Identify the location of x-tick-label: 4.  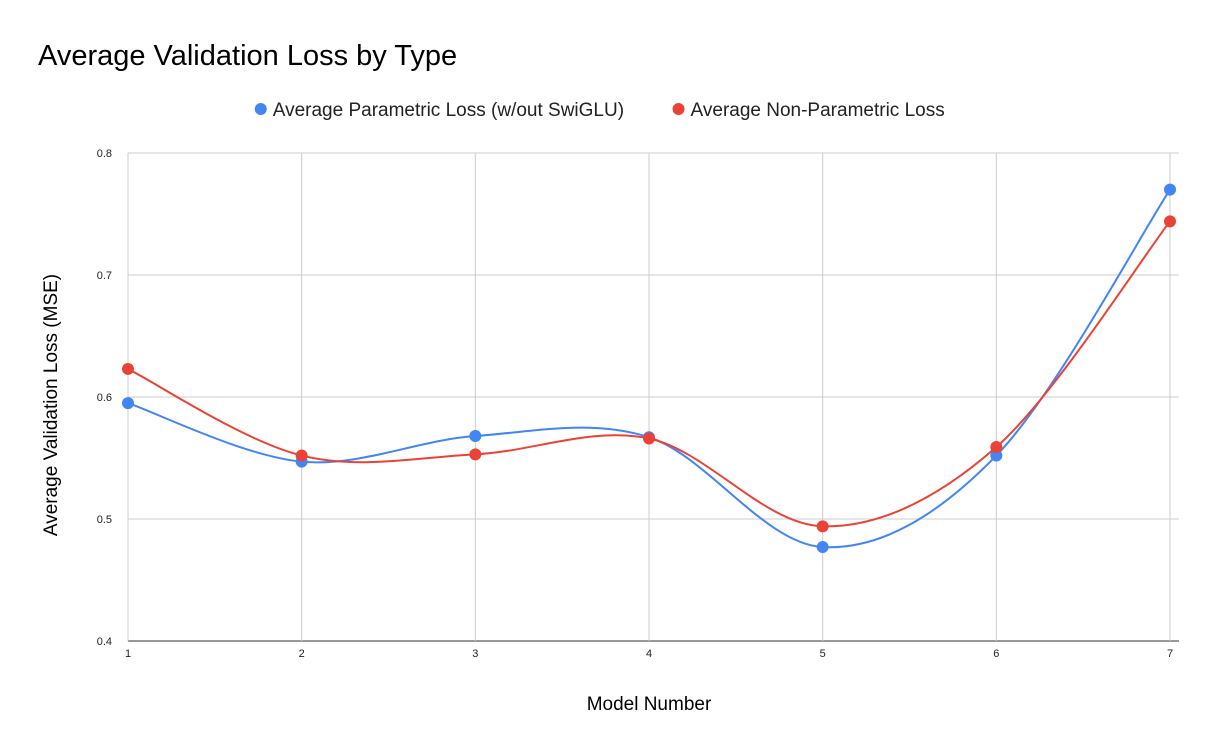
(649, 654).